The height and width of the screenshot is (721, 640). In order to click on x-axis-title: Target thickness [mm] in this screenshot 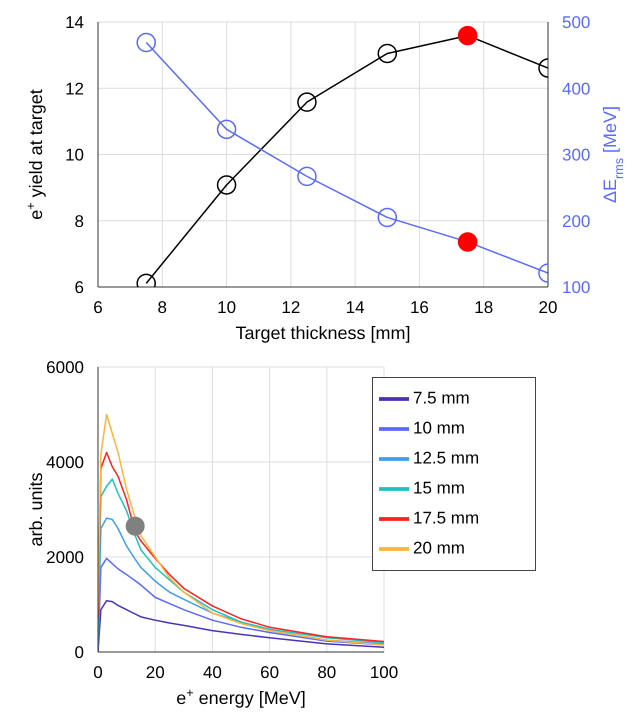, I will do `click(323, 333)`.